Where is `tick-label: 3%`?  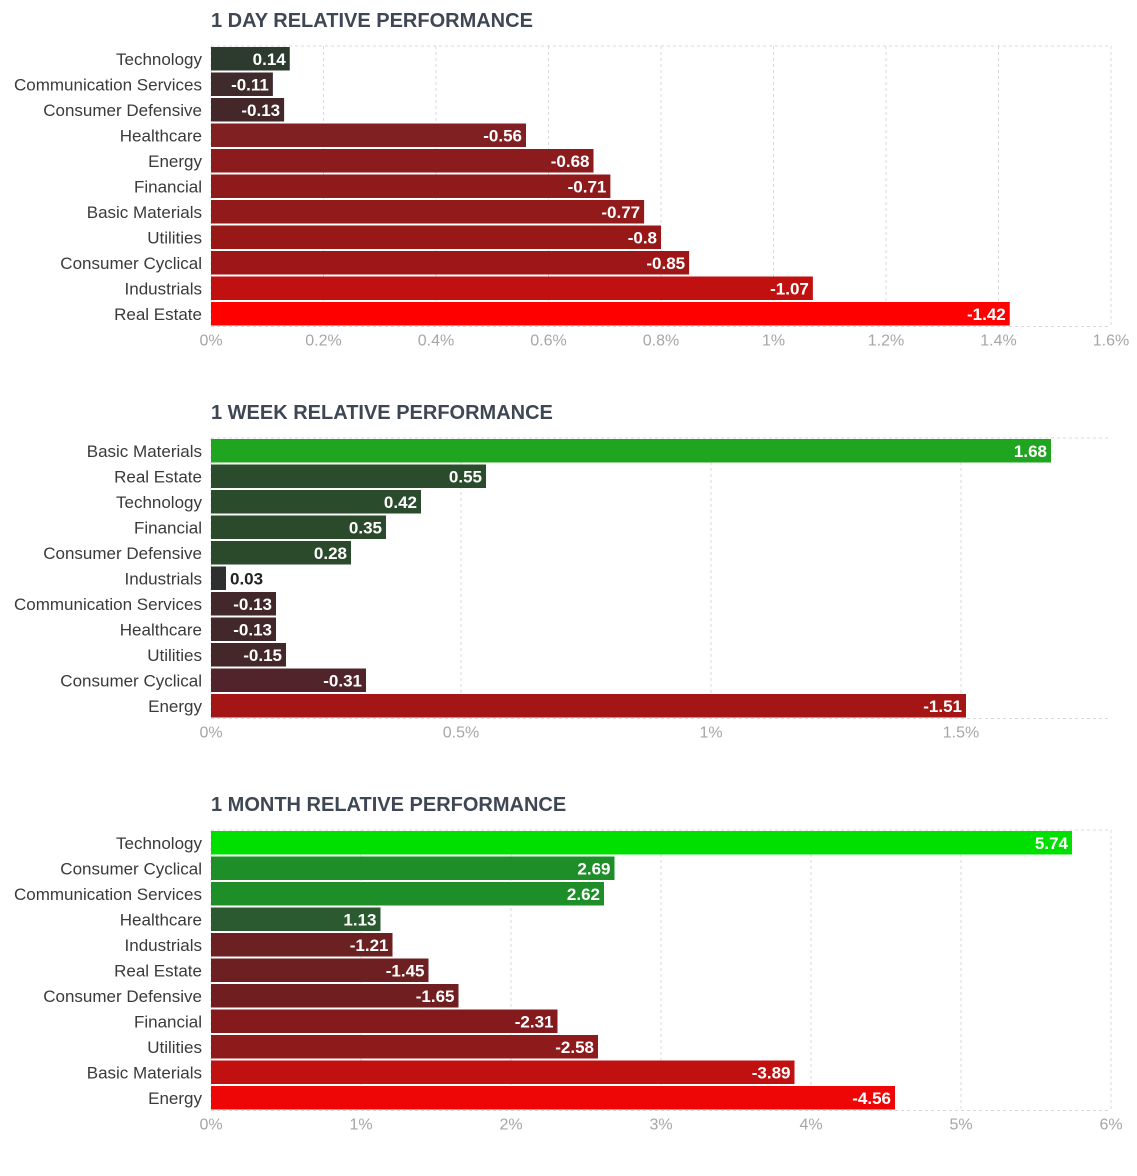
tick-label: 3% is located at coordinates (660, 1125).